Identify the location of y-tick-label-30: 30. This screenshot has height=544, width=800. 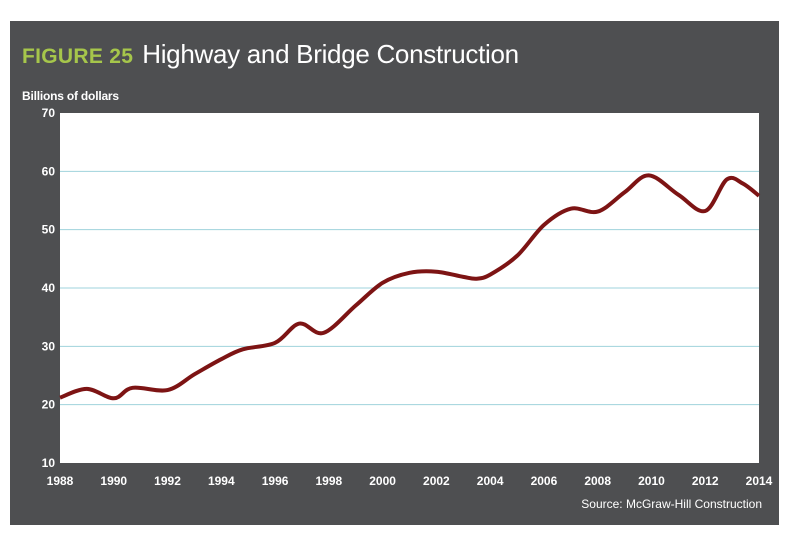
(49, 346).